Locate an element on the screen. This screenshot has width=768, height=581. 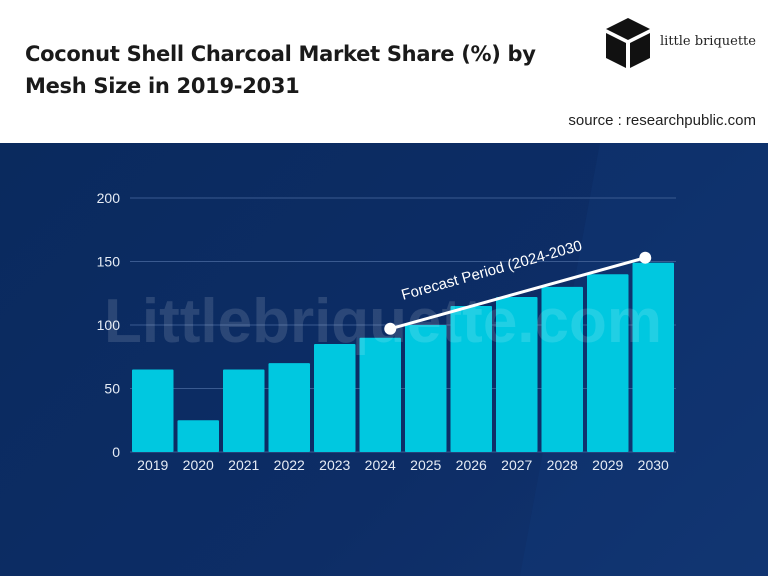
x-tick-label: 2030 is located at coordinates (653, 465).